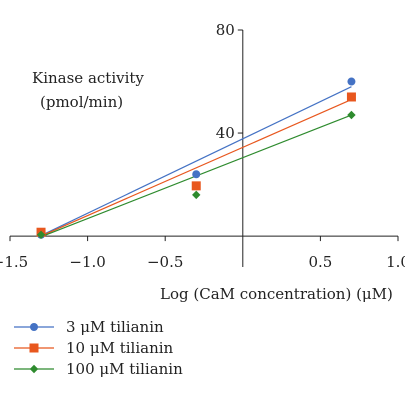 The image size is (405, 404). What do you see at coordinates (276, 294) in the screenshot?
I see `x-axis-label: Log (CaM concentration) (μM)` at bounding box center [276, 294].